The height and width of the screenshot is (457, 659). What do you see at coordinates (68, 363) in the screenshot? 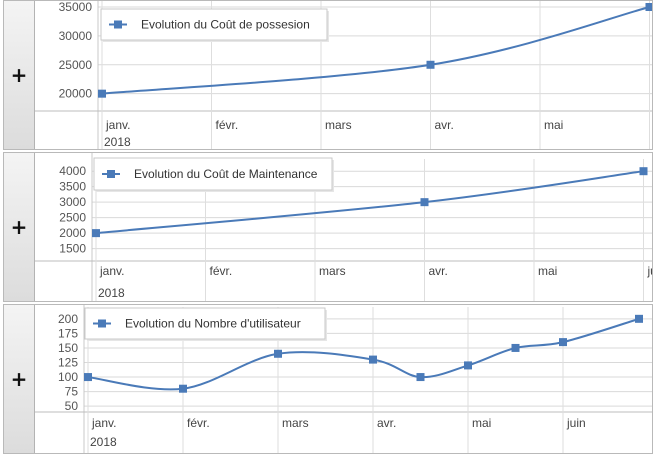
I see `y-tick-label: 125` at bounding box center [68, 363].